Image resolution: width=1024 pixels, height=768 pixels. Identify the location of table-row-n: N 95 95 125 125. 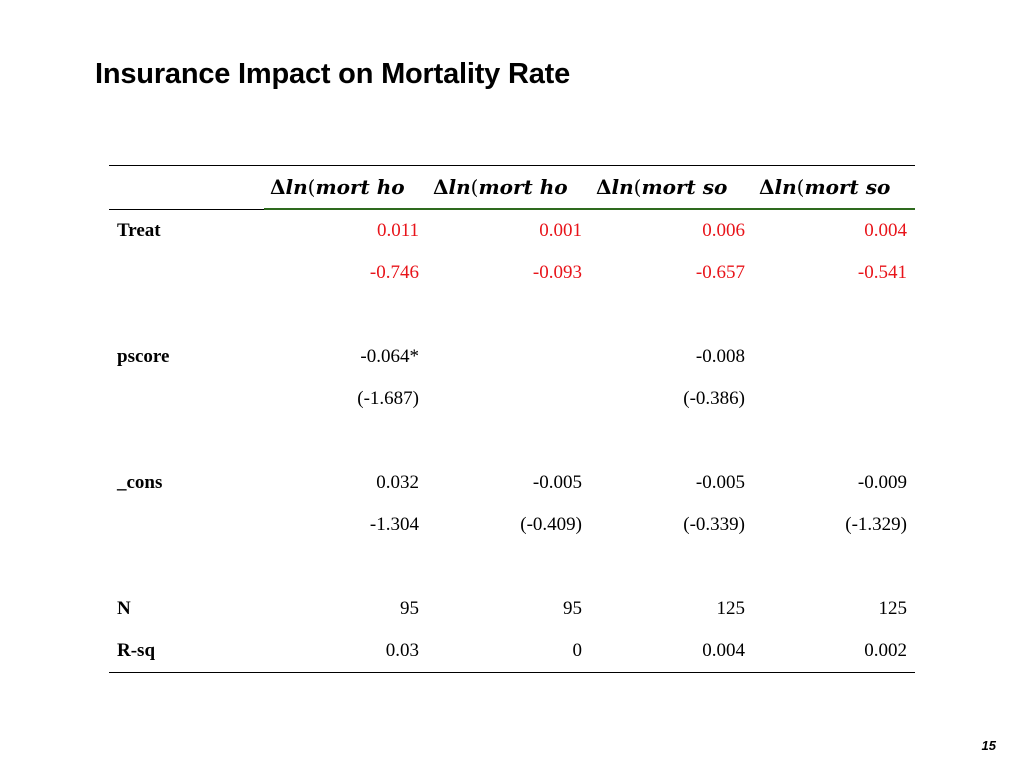
(512, 609).